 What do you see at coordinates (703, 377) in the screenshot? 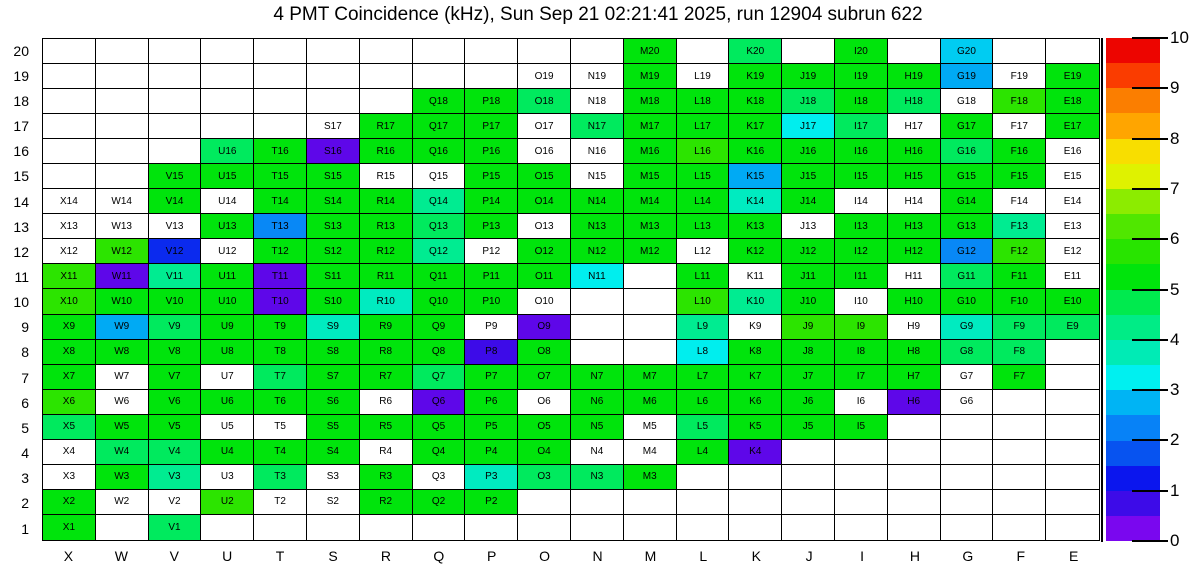
I see `cell-L7: L7` at bounding box center [703, 377].